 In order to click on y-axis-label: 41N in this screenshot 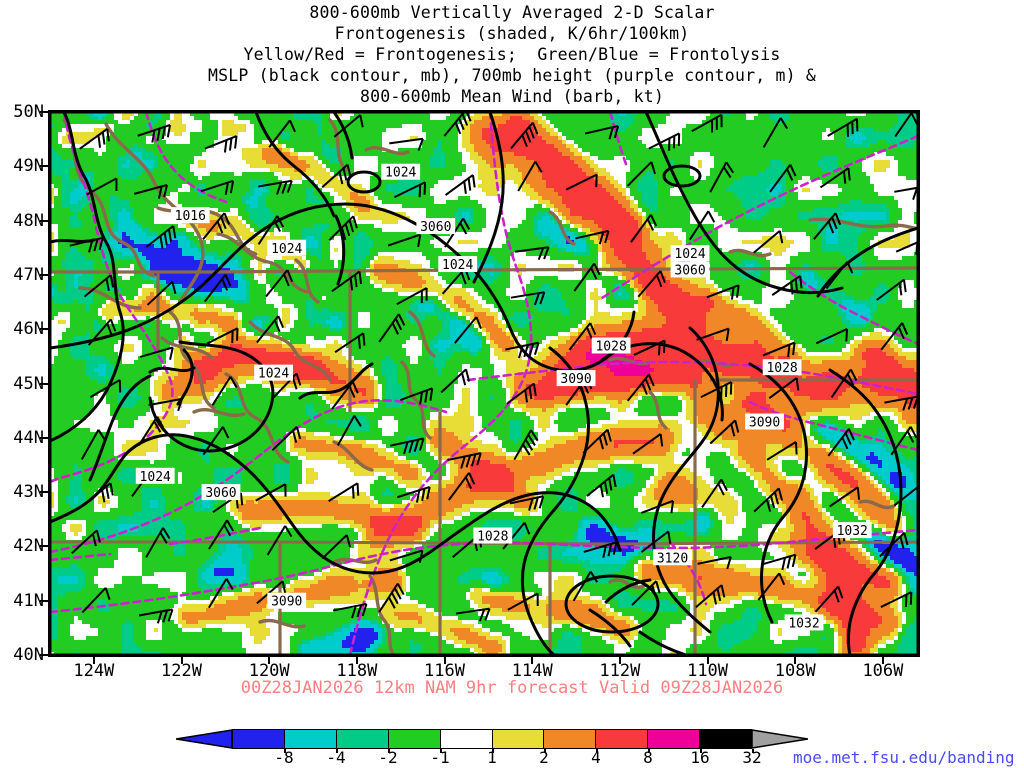, I will do `click(28, 600)`.